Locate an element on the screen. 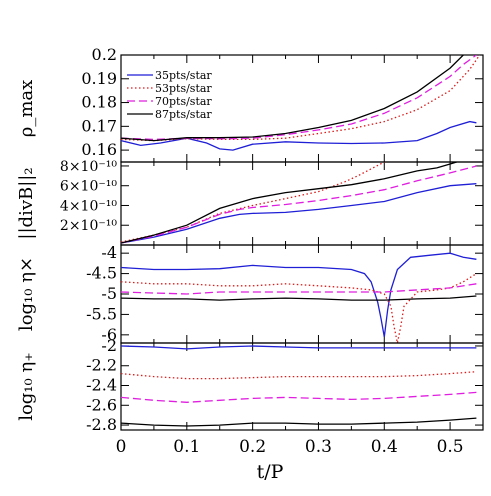 This screenshot has width=491, height=496. y-axis-label: log₁₀ η₊ is located at coordinates (26, 386).